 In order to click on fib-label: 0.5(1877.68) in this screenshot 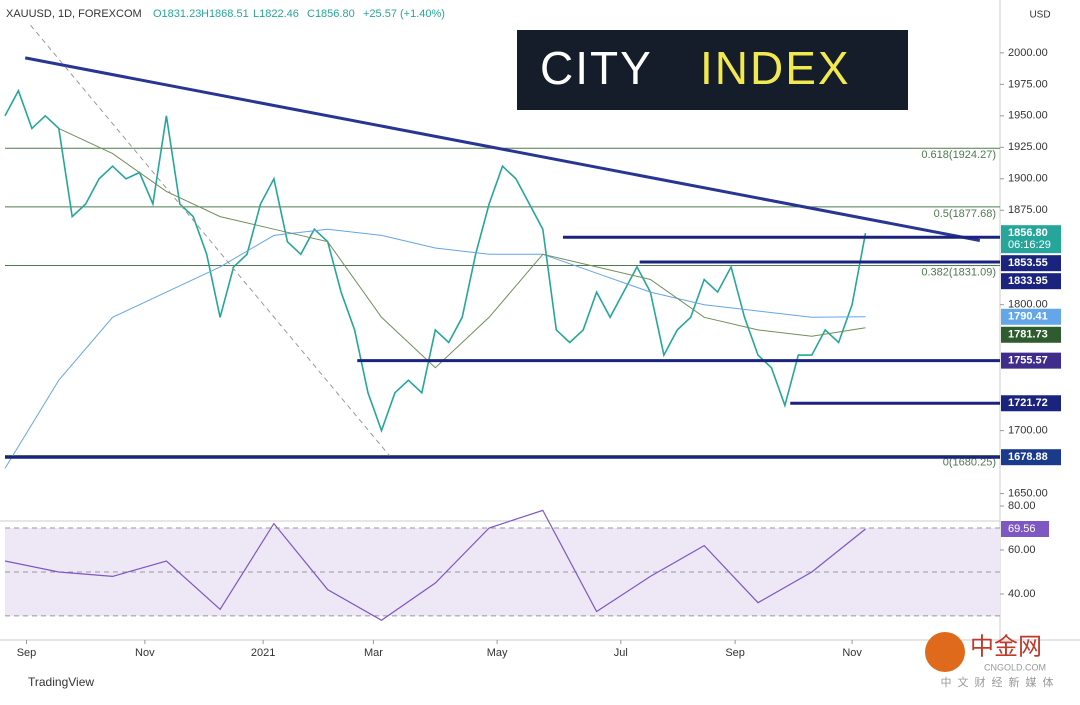, I will do `click(965, 214)`.